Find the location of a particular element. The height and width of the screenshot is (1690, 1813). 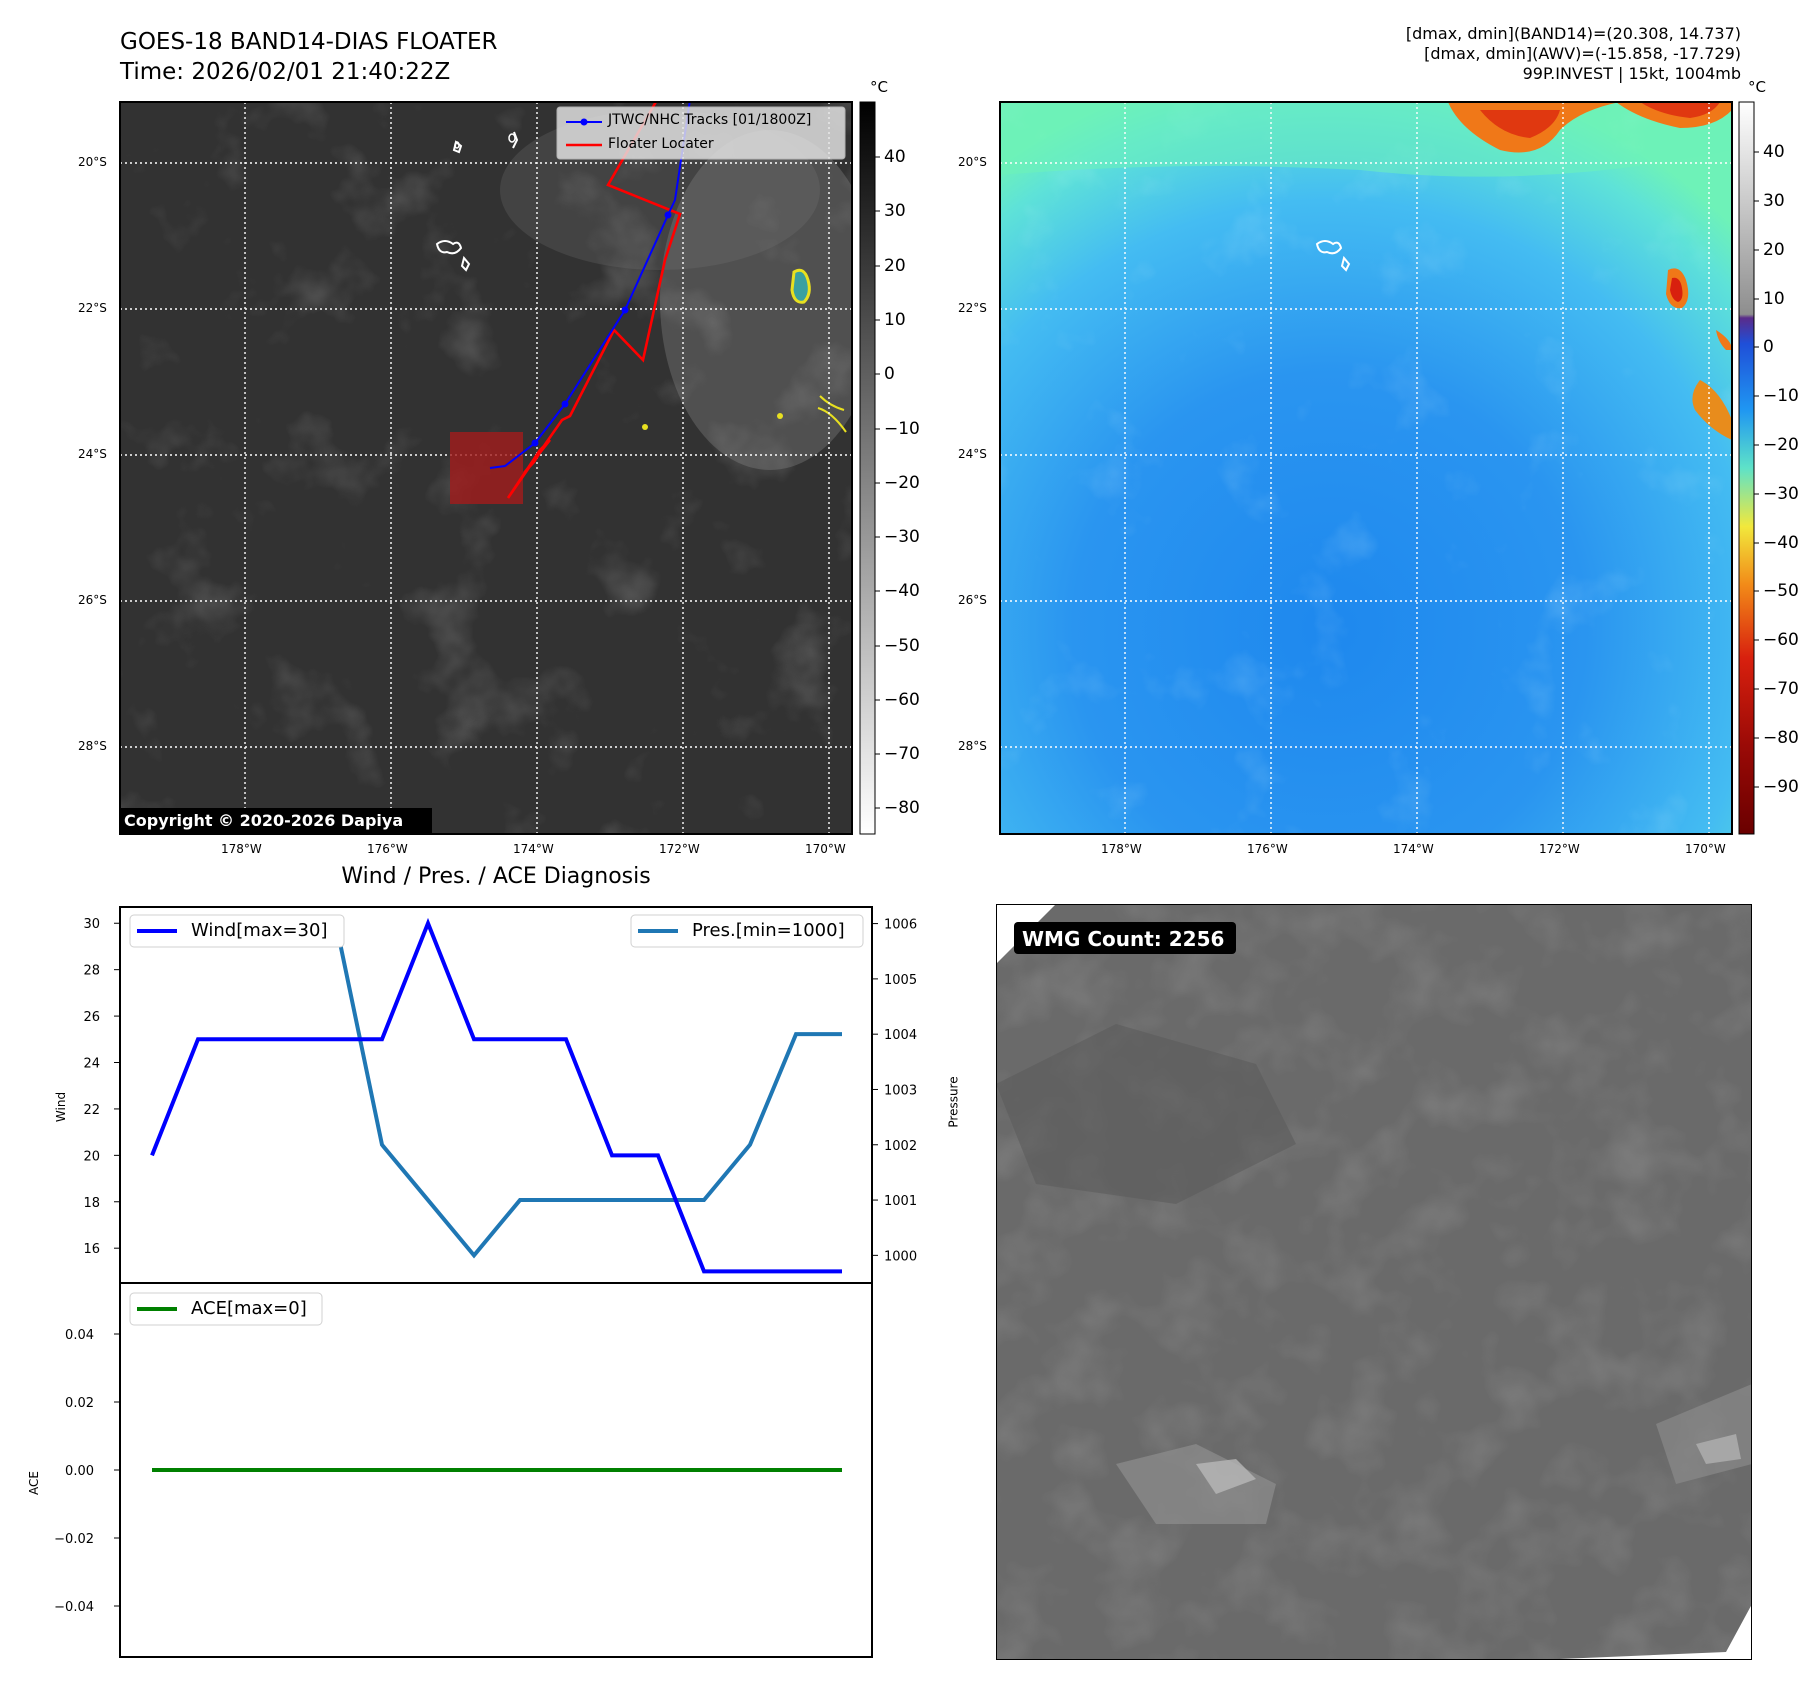

pressure-tick-label: 1000 is located at coordinates (900, 1256).